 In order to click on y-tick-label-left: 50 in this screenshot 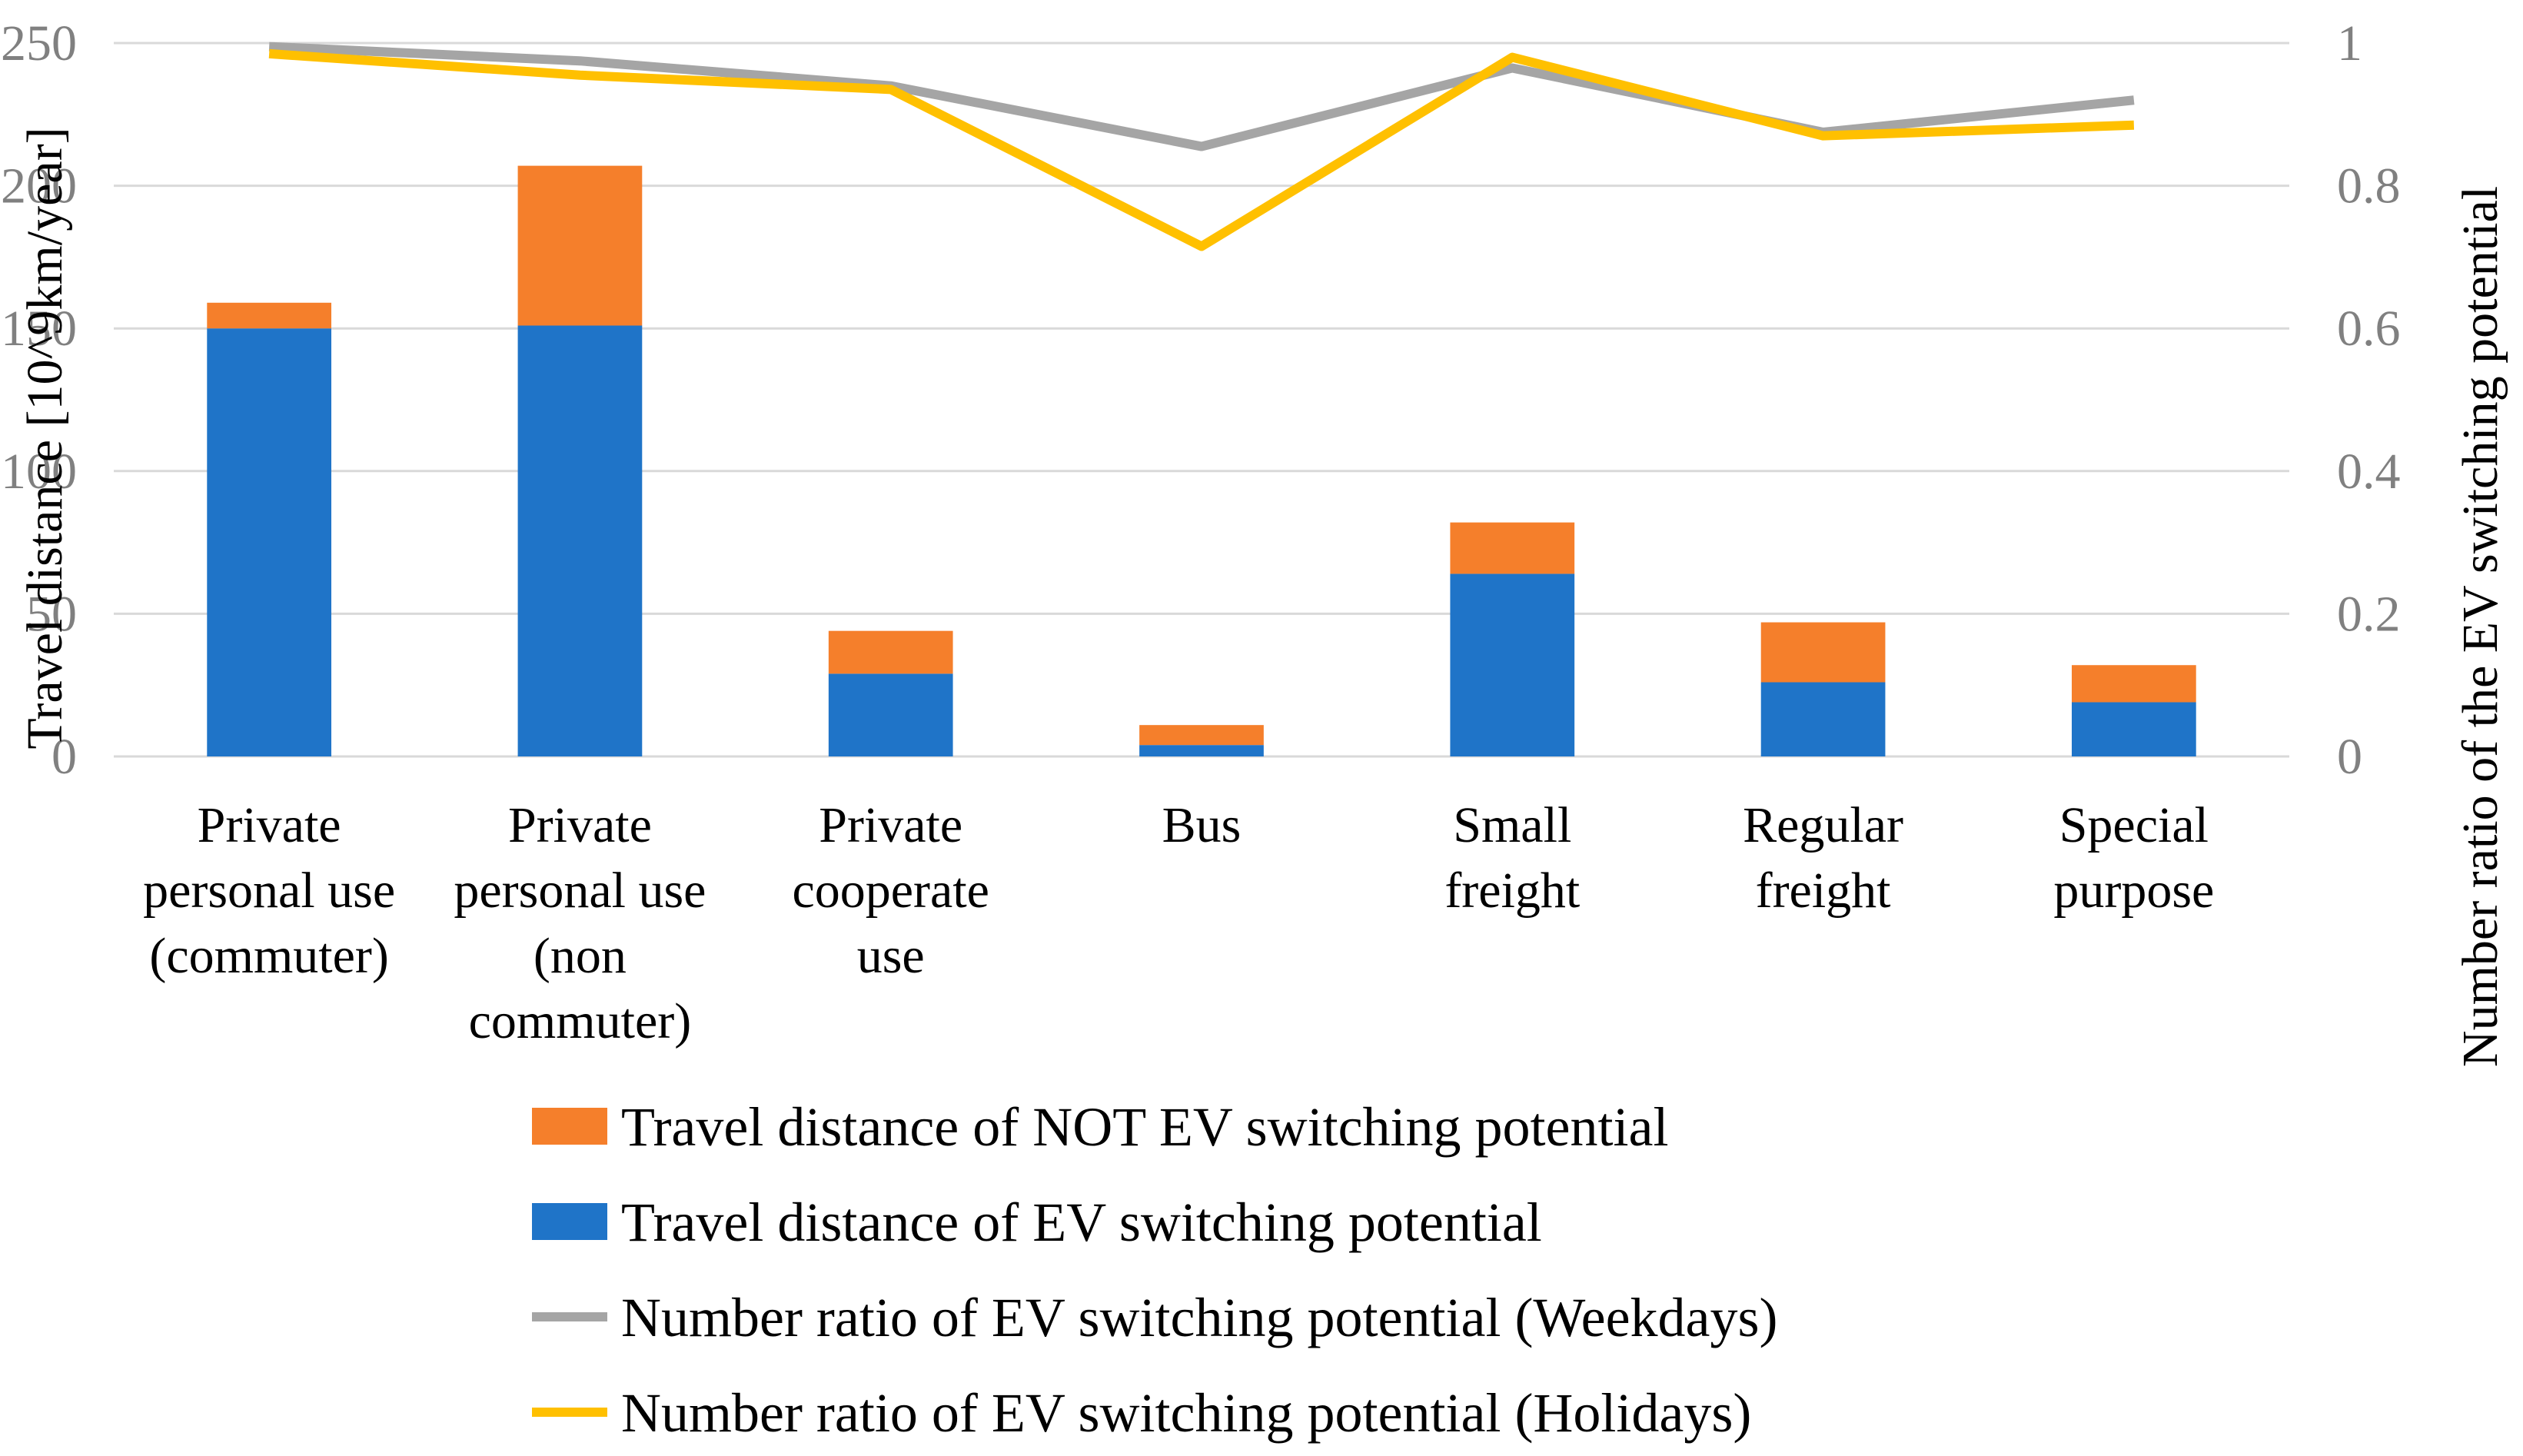, I will do `click(51, 614)`.